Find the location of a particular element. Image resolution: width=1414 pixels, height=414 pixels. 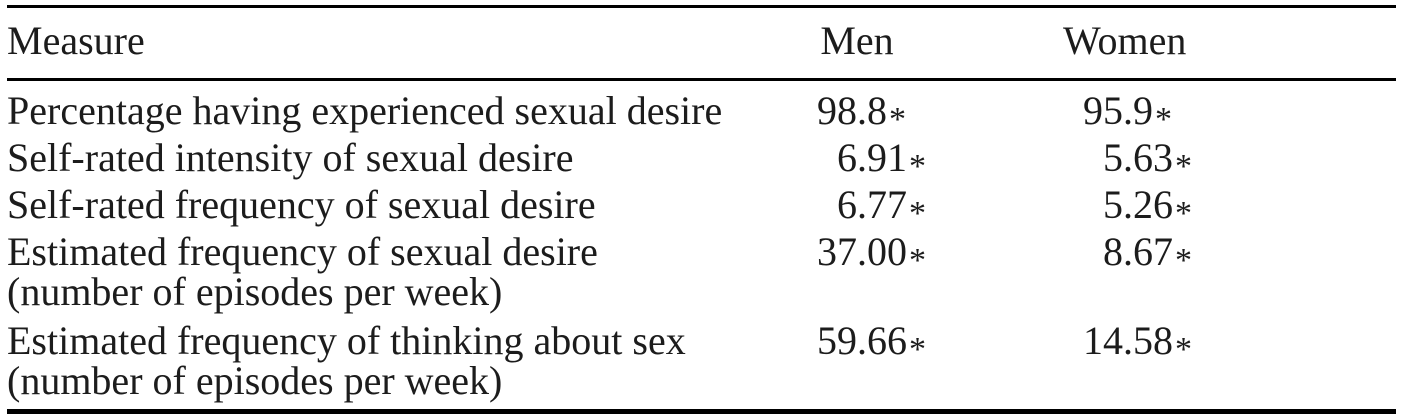

men-value-cell: 37.00* is located at coordinates (930, 271).